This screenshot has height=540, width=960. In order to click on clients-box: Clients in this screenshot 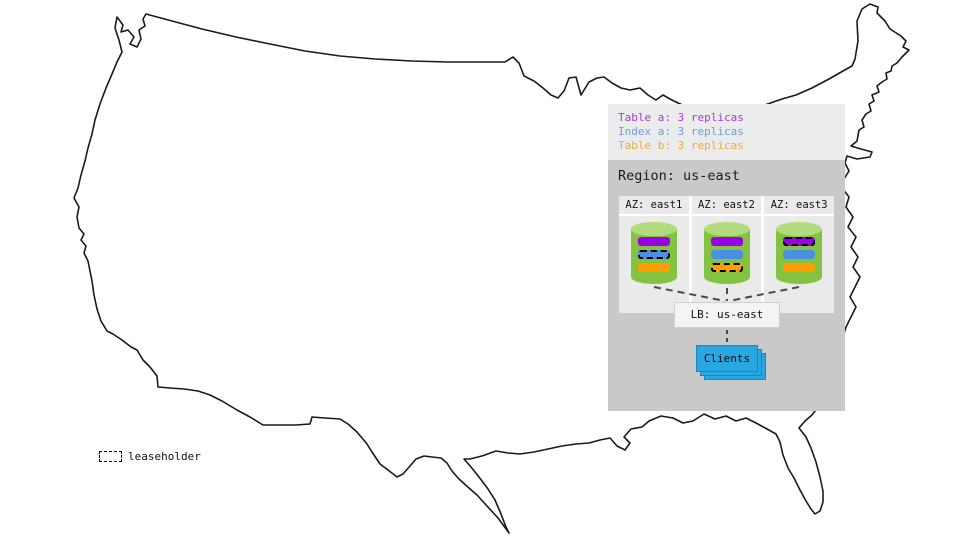, I will do `click(727, 358)`.